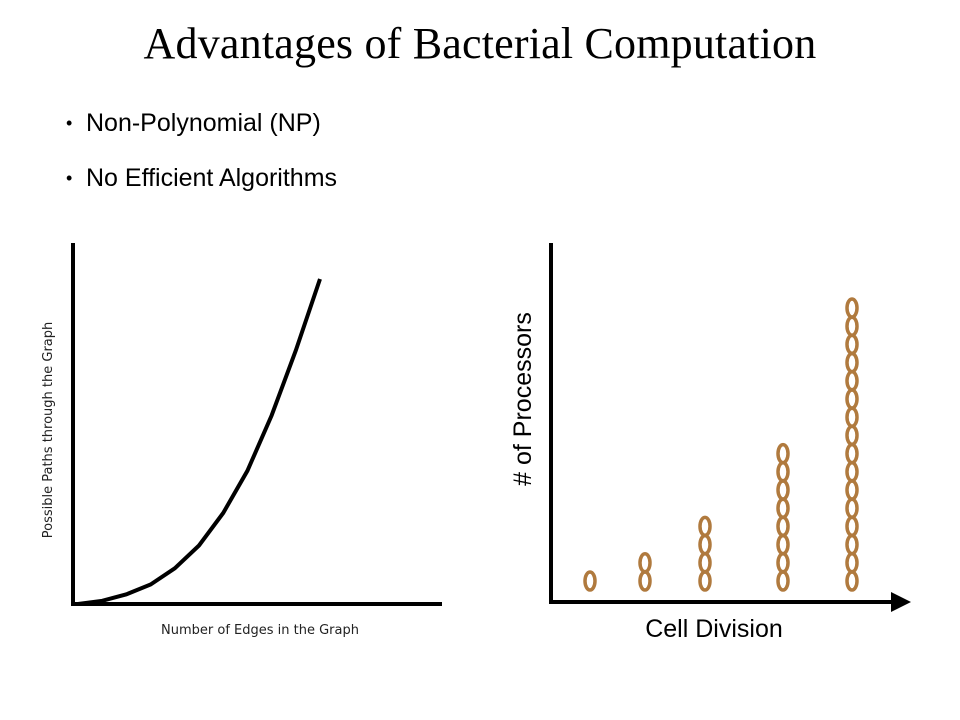 Image resolution: width=960 pixels, height=720 pixels. I want to click on bullet-text: No Efficient Algorithms, so click(212, 178).